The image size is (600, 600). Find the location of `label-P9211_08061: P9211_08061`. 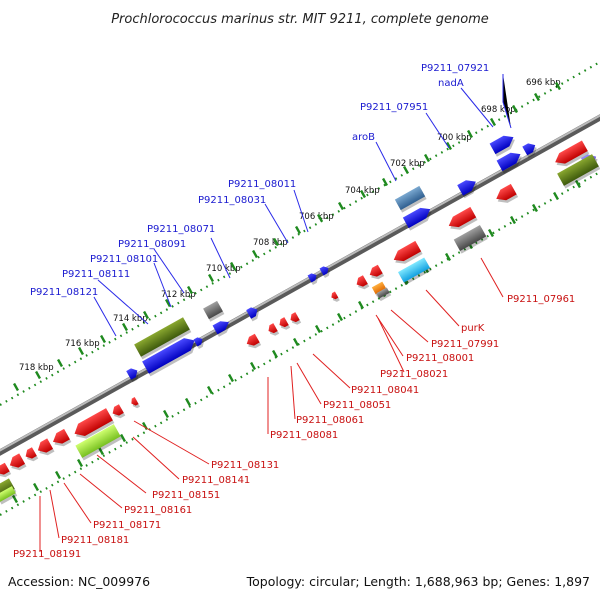

label-P9211_08061: P9211_08061 is located at coordinates (330, 420).